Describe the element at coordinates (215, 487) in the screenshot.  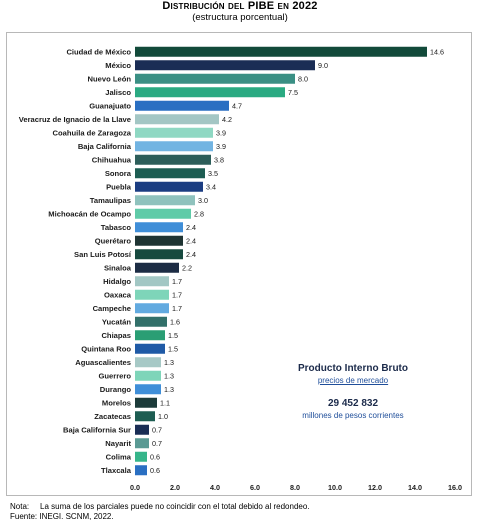
I see `x-tick-label: 4.0` at that location.